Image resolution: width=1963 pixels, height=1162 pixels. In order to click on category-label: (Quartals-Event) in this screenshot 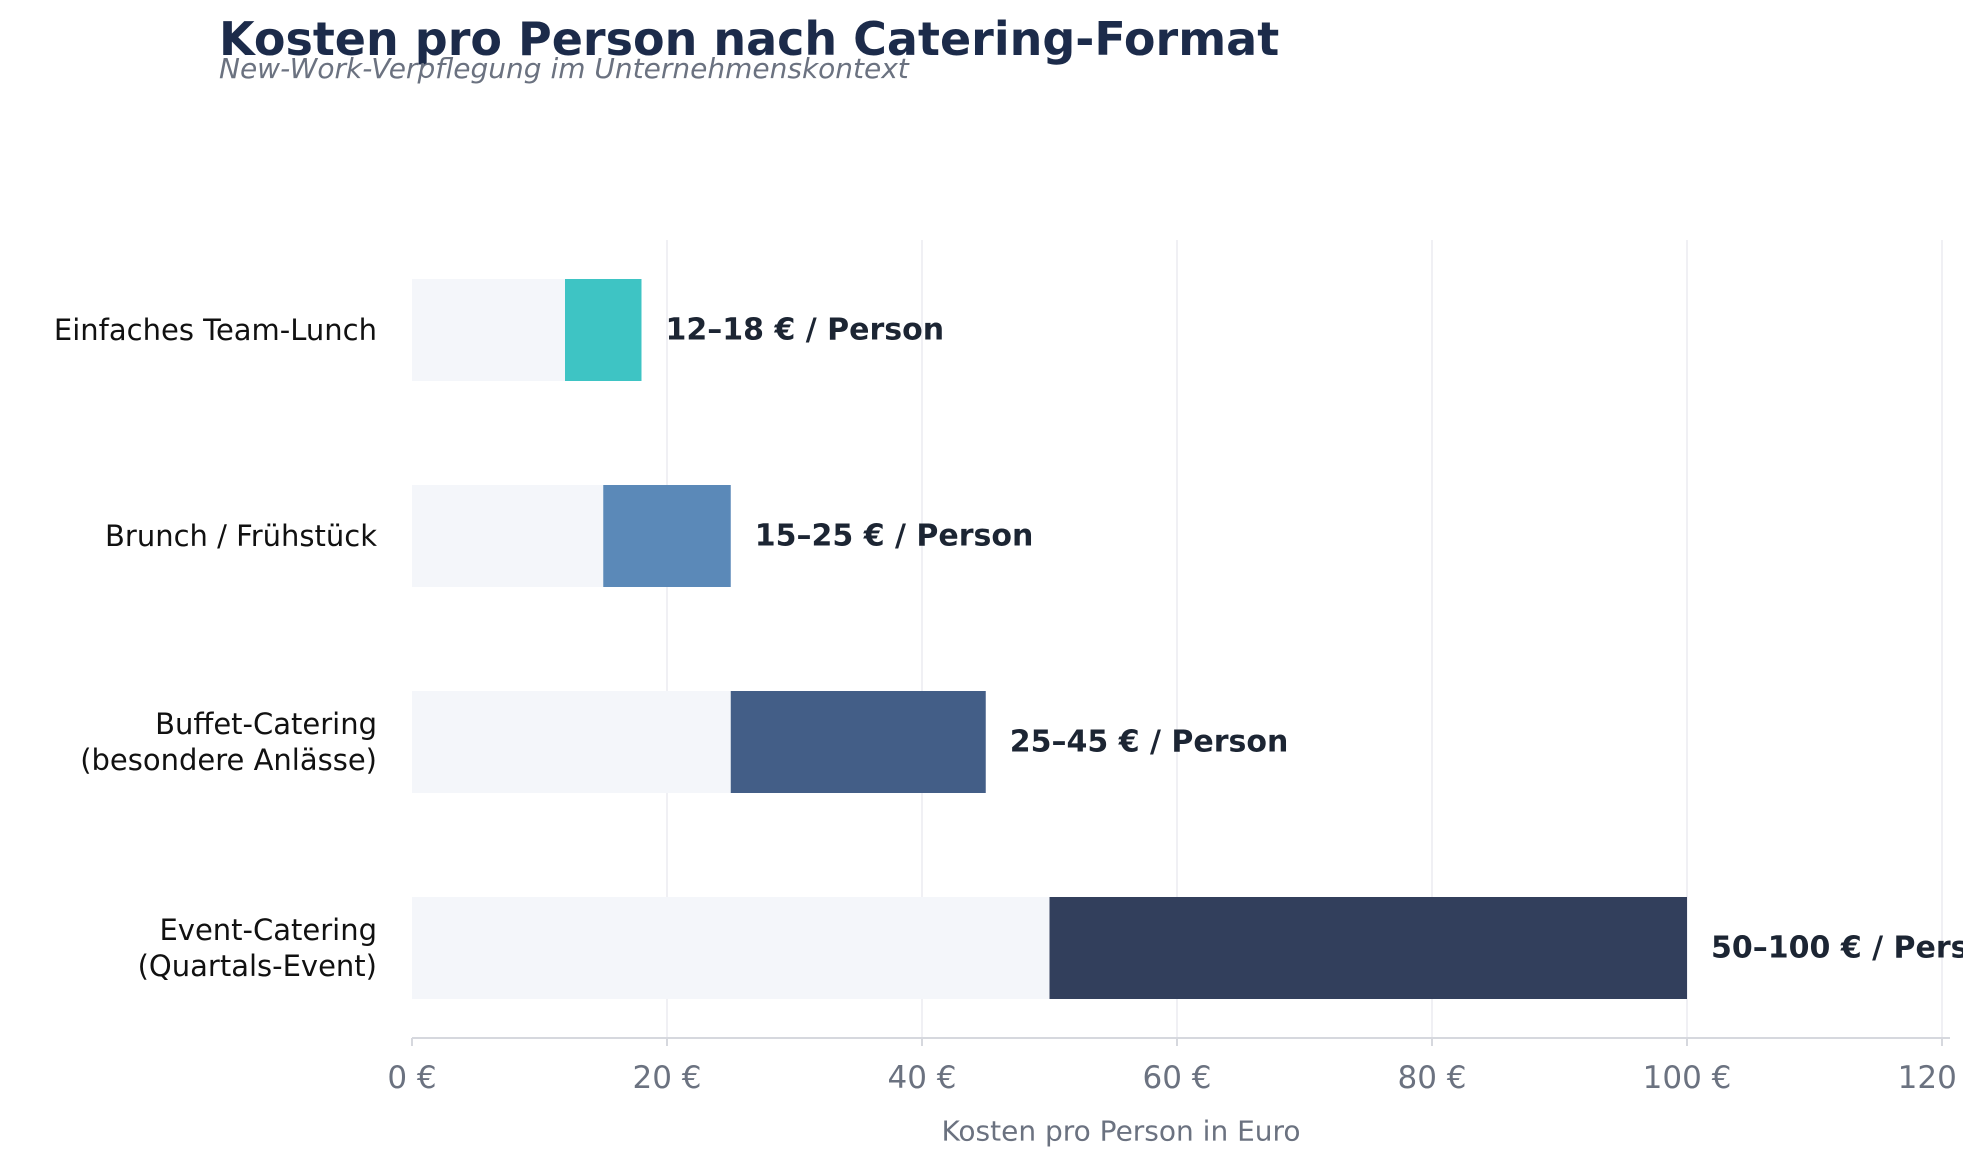, I will do `click(257, 966)`.